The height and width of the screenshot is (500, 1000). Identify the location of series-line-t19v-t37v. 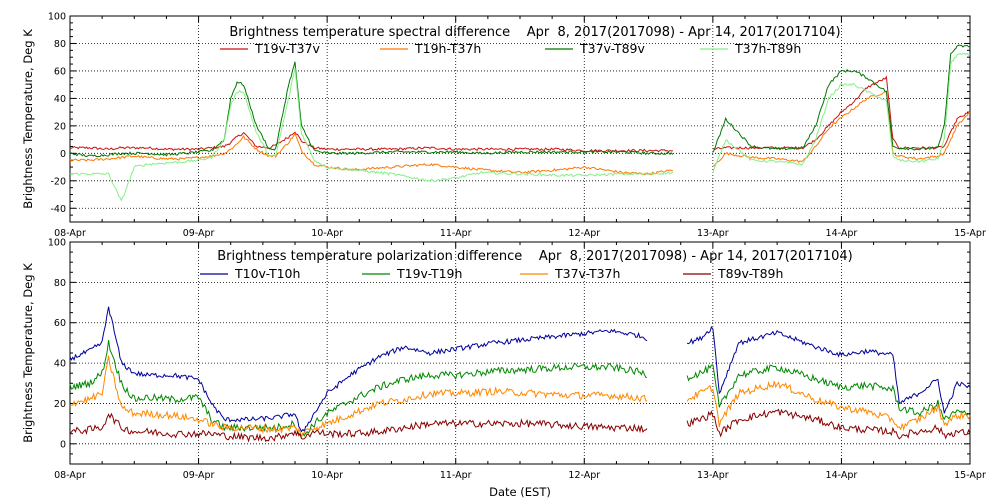
(371, 142).